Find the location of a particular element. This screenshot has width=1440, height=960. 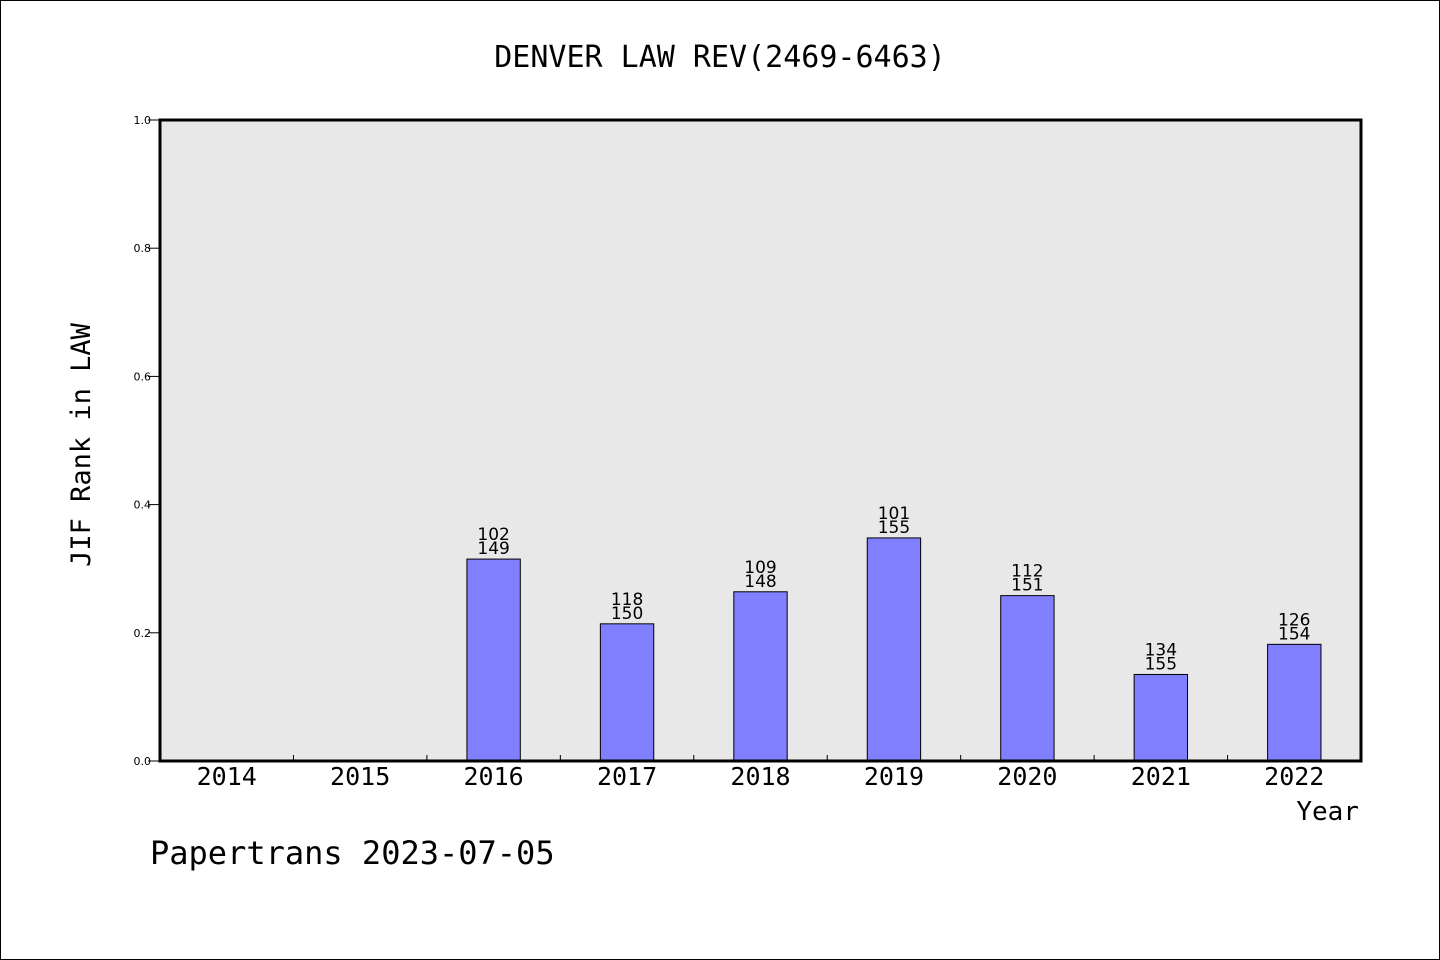

y-tick-label: 0.0 is located at coordinates (143, 761).